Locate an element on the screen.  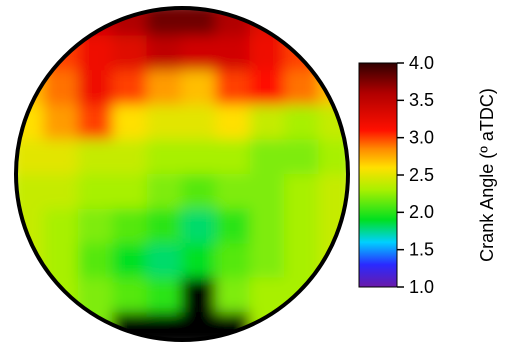
colorbar-tick-label: 4.0 is located at coordinates (421, 63).